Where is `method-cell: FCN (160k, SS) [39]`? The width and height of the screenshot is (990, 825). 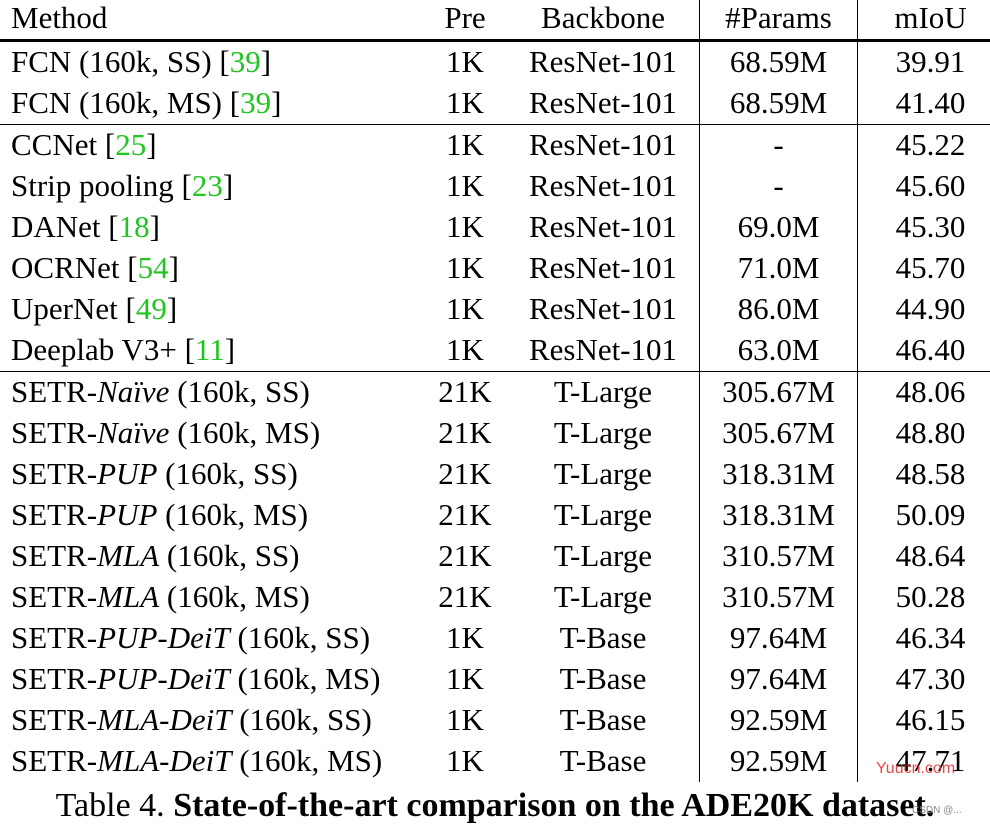 method-cell: FCN (160k, SS) [39] is located at coordinates (211, 62).